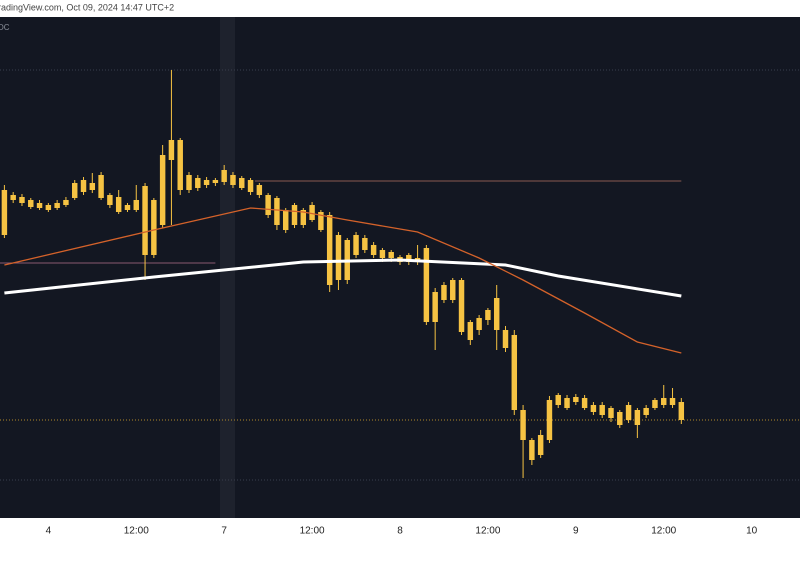  Describe the element at coordinates (49, 531) in the screenshot. I see `x-tick-label: 4` at that location.